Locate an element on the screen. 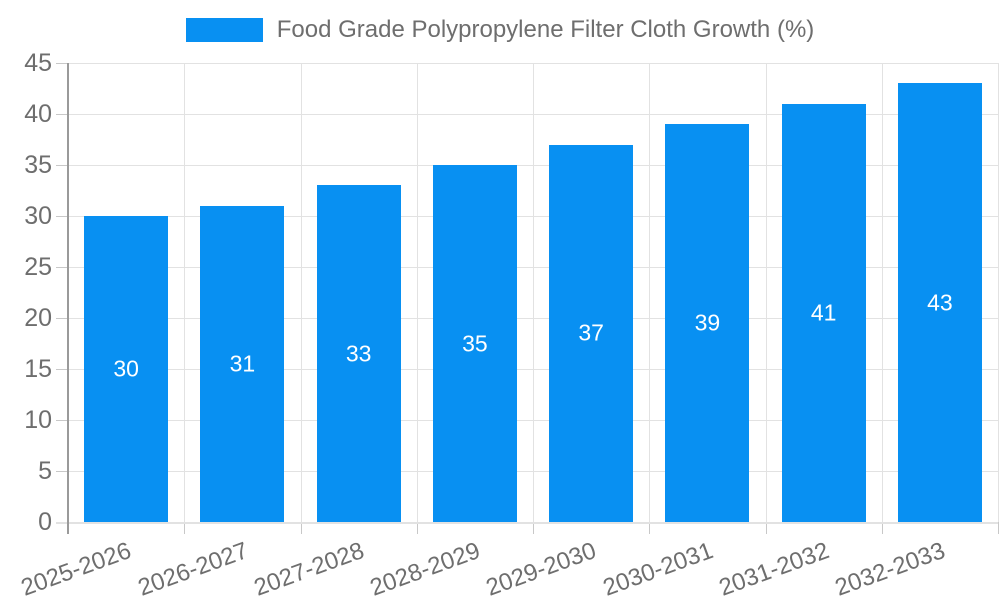 The height and width of the screenshot is (600, 1000). bar-value-label: 39 is located at coordinates (707, 322).